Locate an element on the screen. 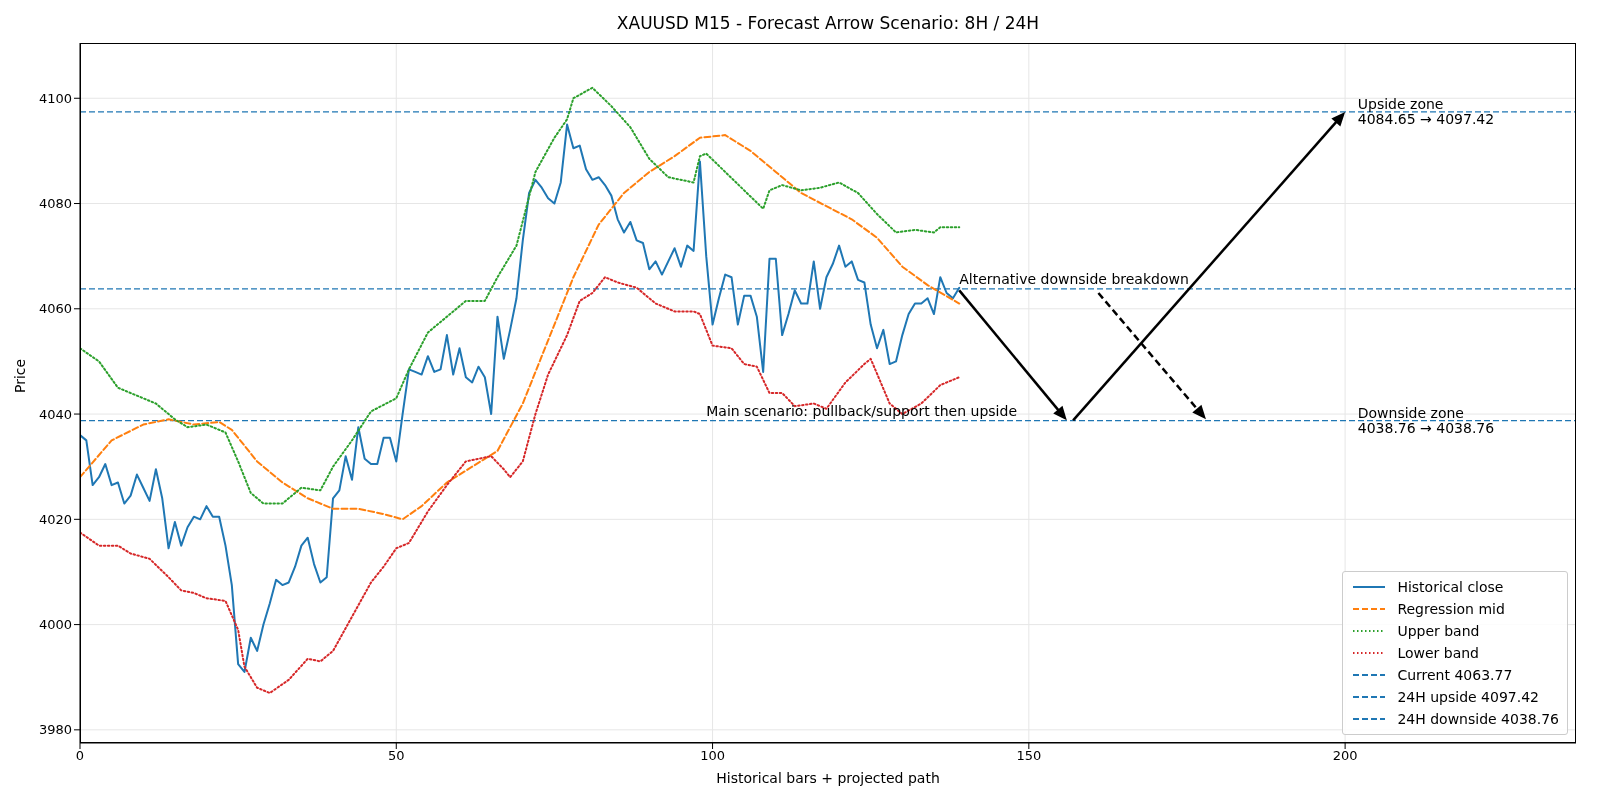 The image size is (1600, 800). y-axis-title: Price is located at coordinates (19, 375).